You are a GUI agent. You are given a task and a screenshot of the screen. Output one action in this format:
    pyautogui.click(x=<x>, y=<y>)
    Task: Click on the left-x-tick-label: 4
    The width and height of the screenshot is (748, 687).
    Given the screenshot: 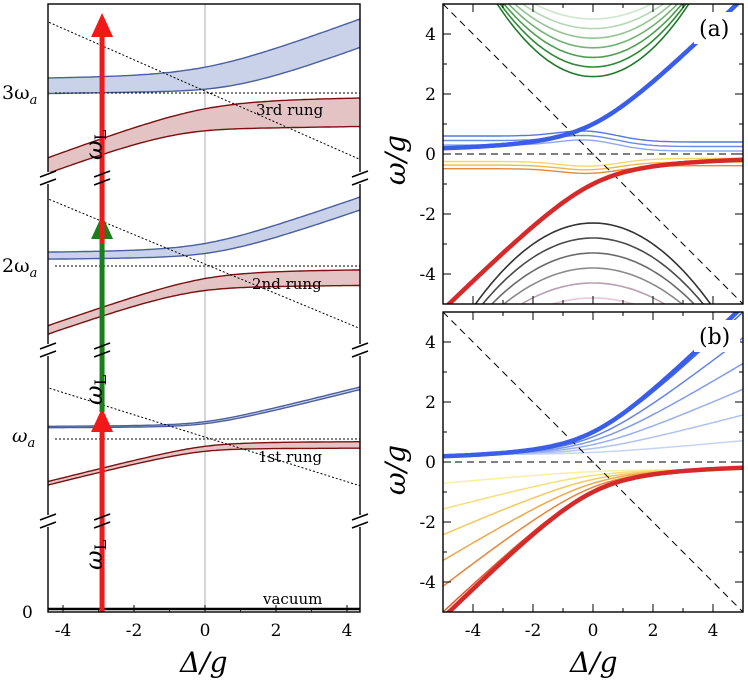 What is the action you would take?
    pyautogui.click(x=347, y=631)
    